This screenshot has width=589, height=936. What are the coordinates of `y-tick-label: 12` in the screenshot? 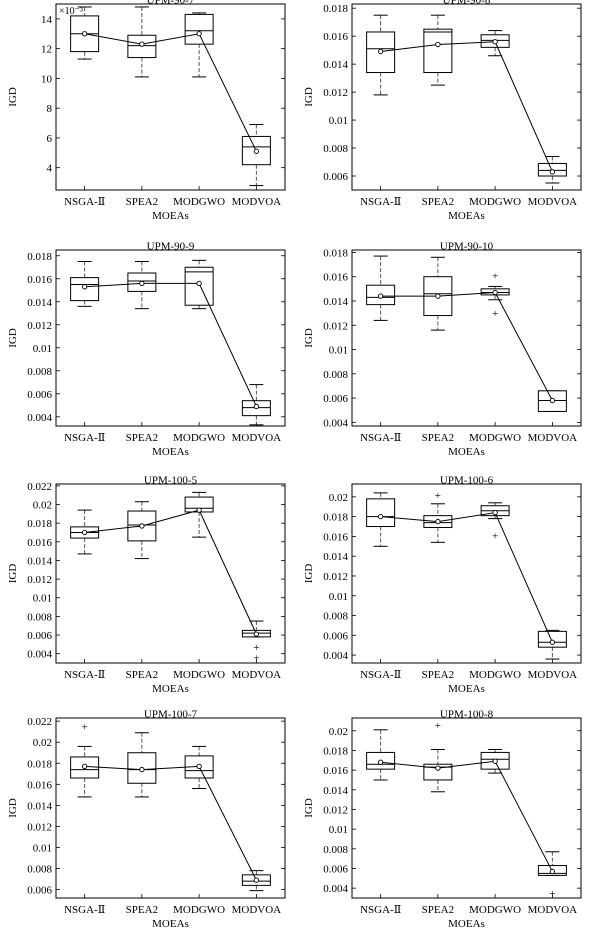 It's located at (46, 50).